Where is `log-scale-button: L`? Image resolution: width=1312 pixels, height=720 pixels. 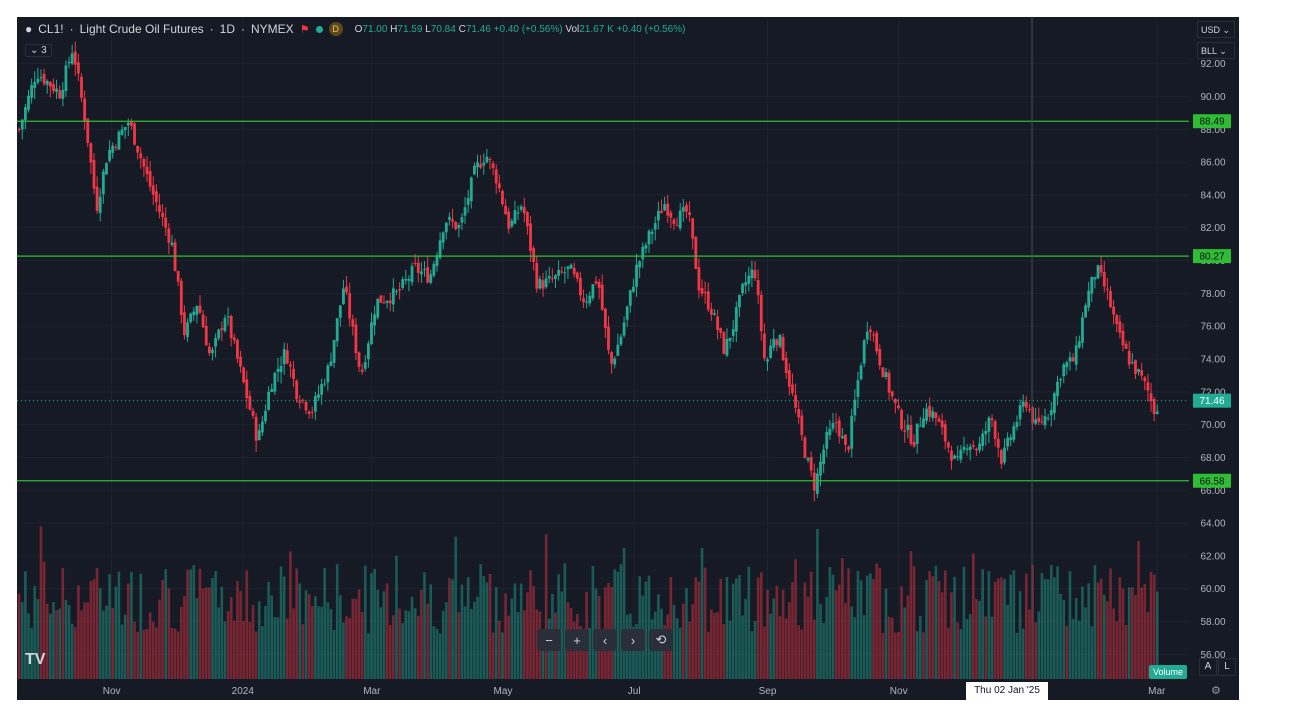 log-scale-button: L is located at coordinates (1227, 667).